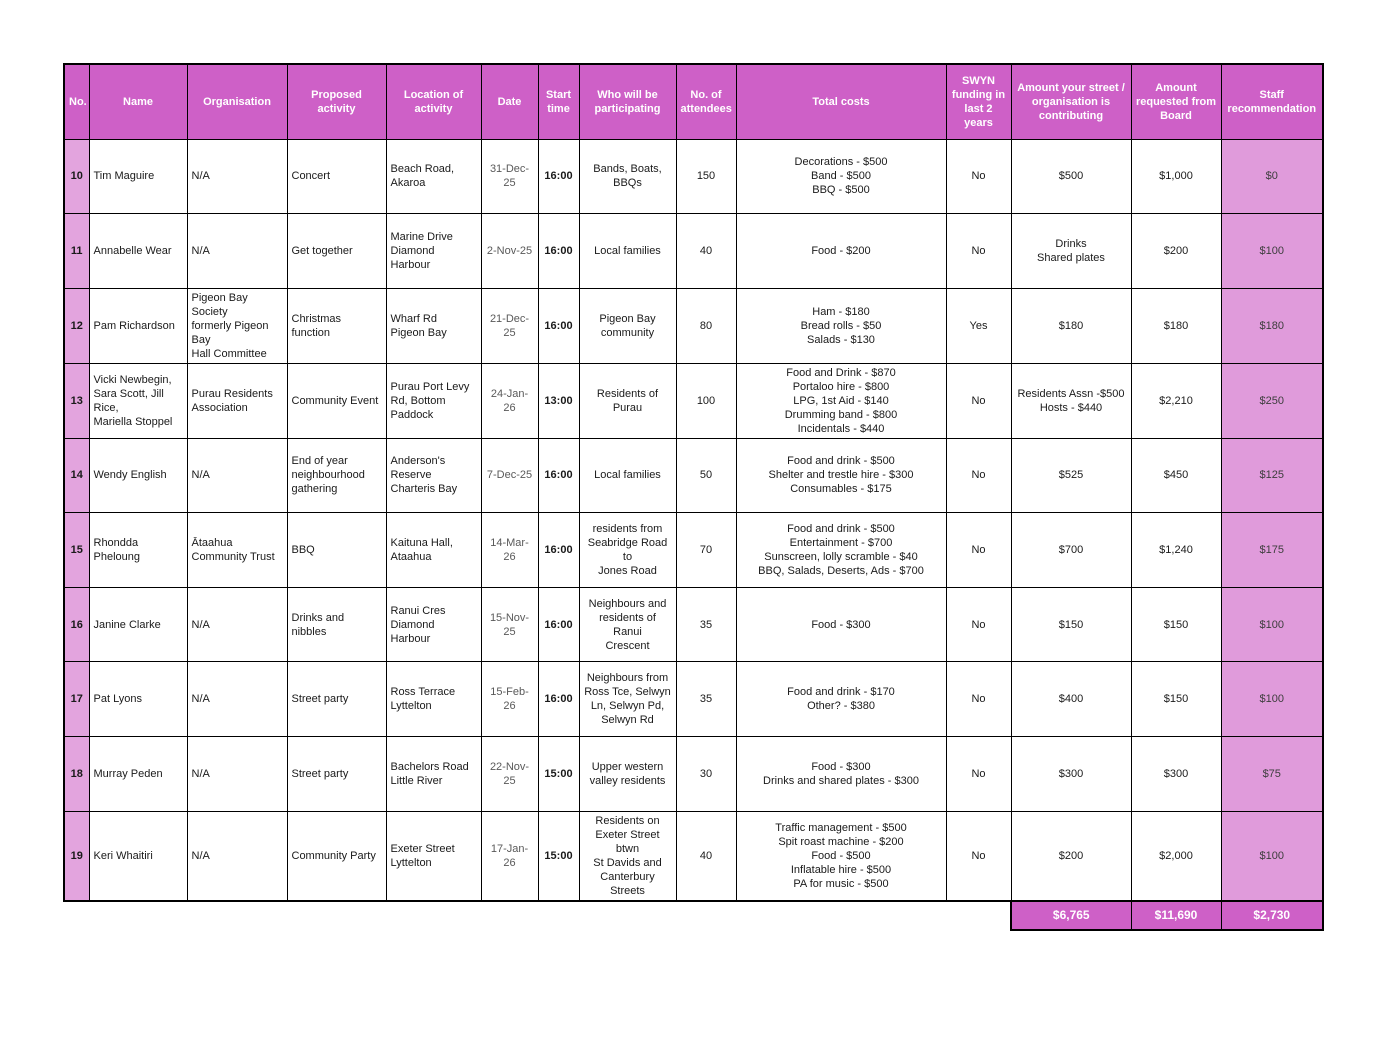  What do you see at coordinates (138, 699) in the screenshot?
I see `name-cell: Pat Lyons` at bounding box center [138, 699].